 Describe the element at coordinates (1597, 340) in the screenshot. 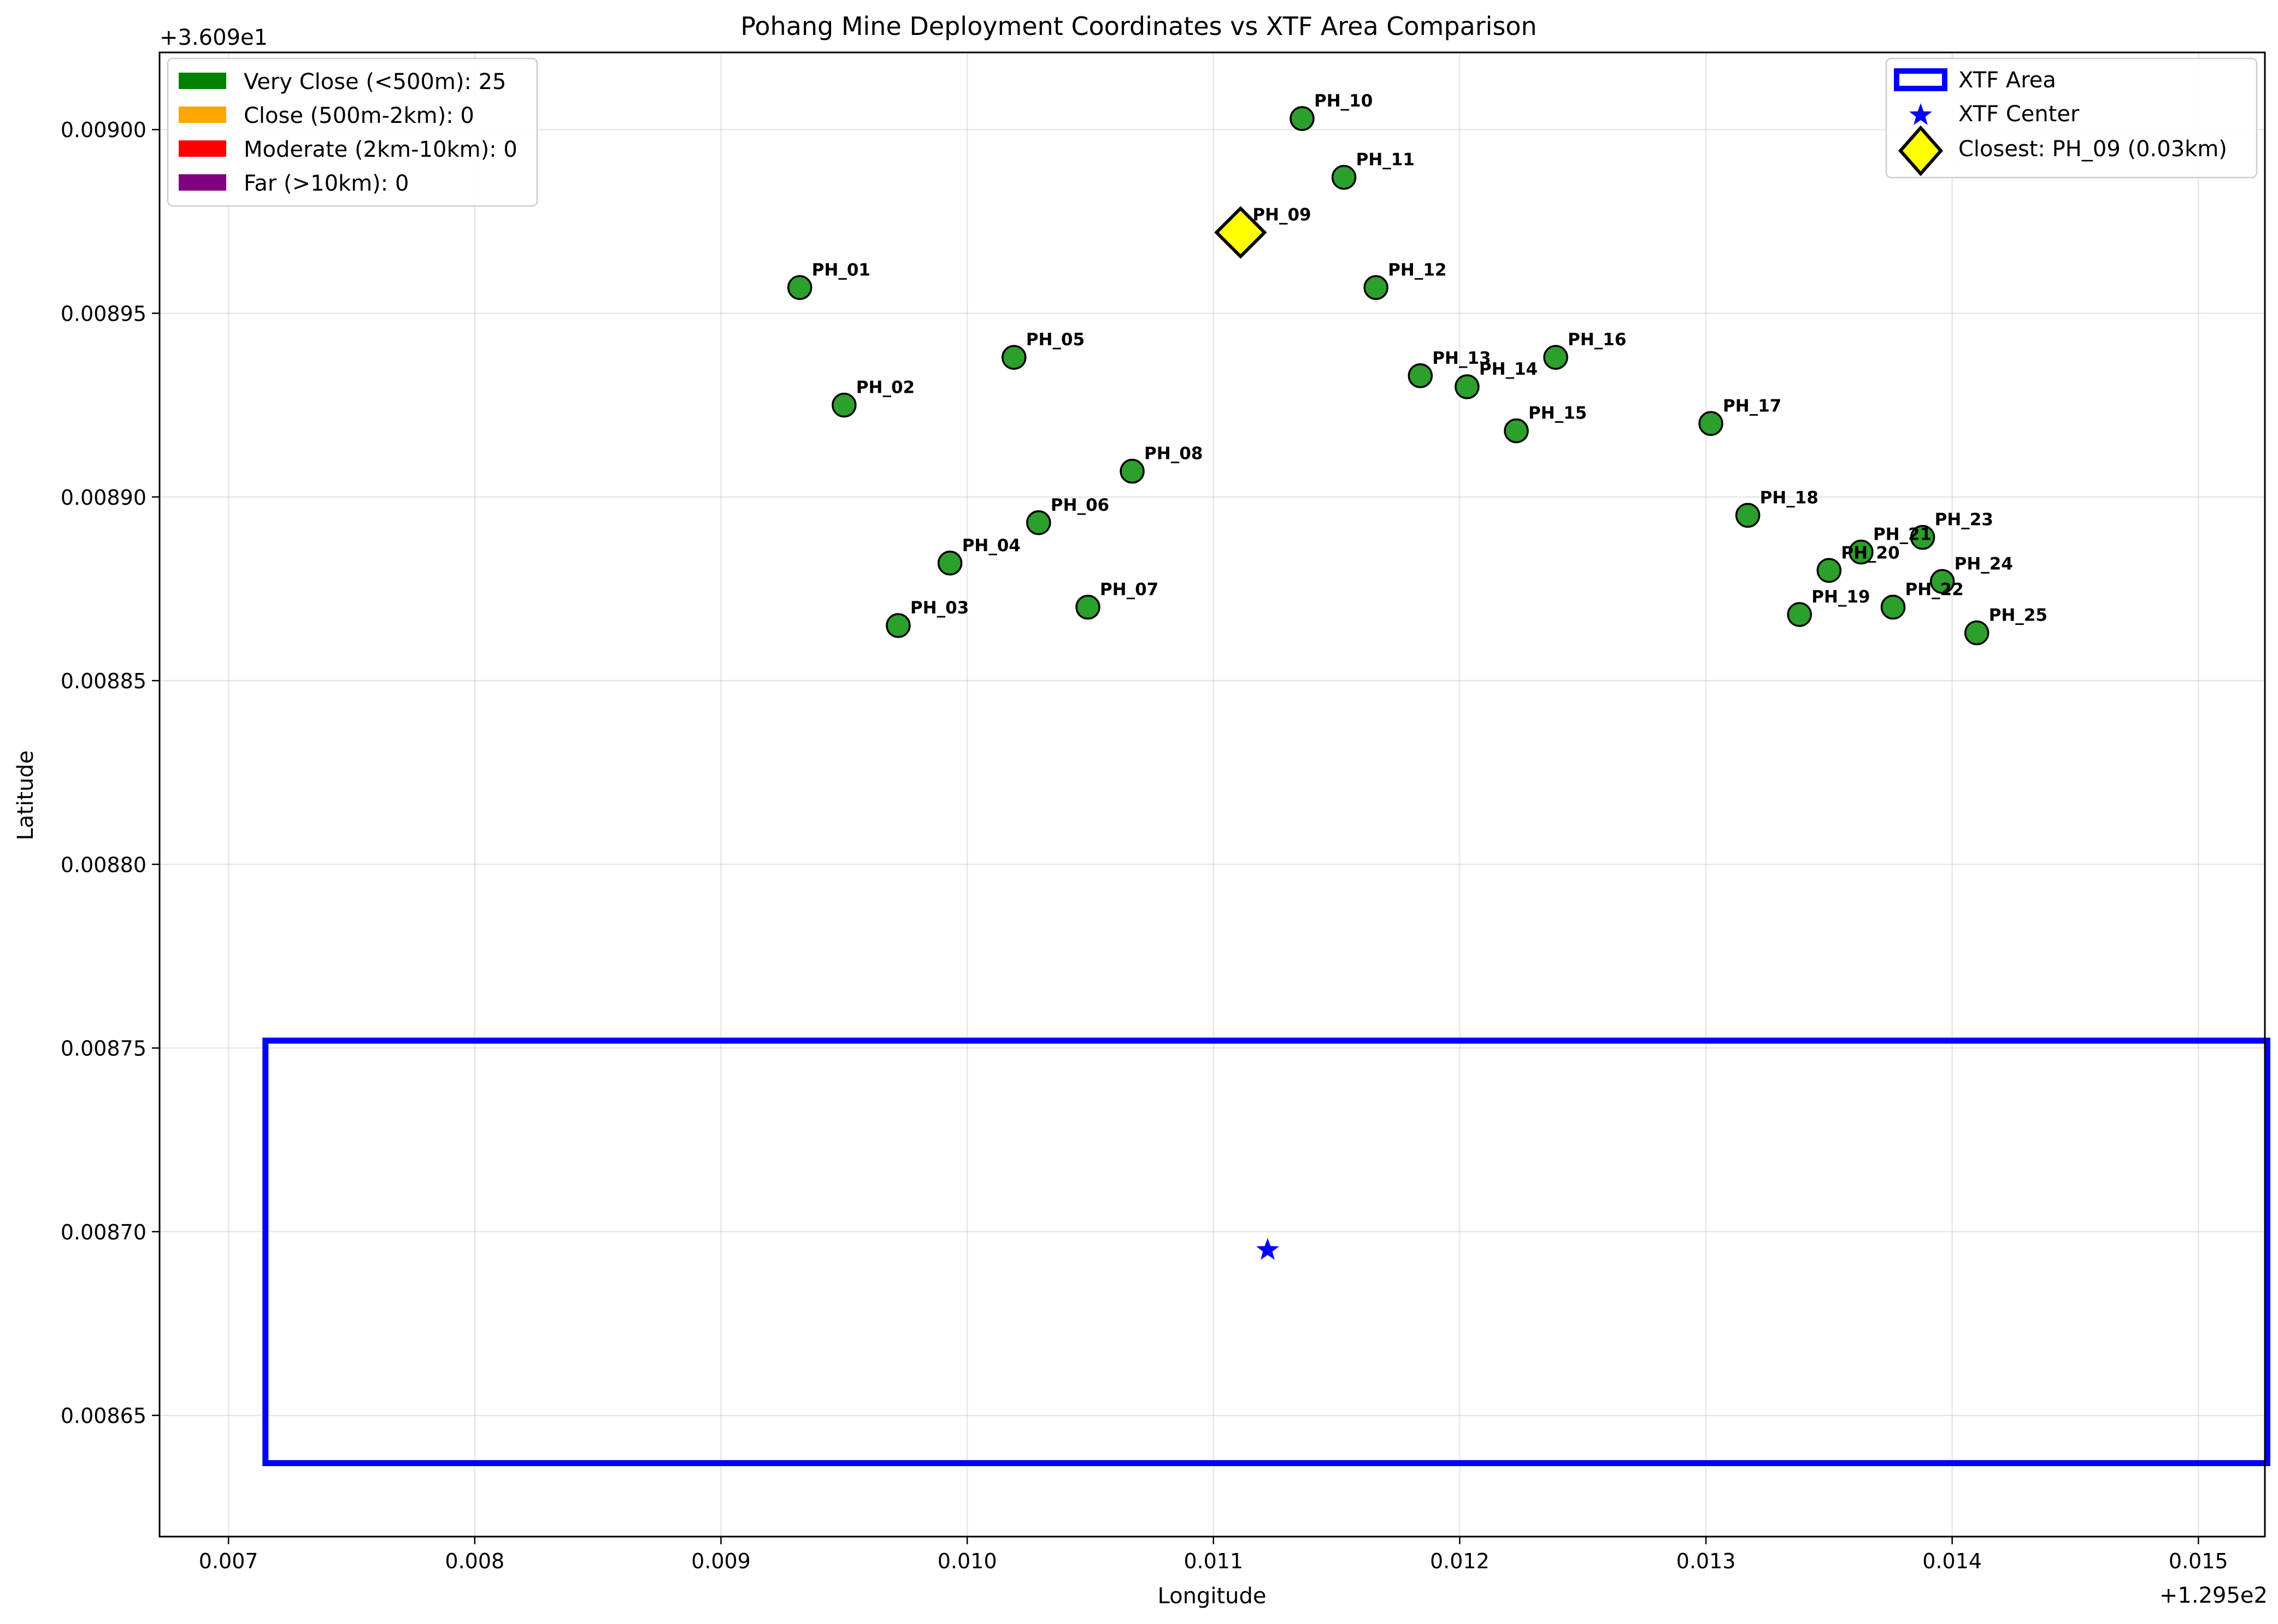

I see `point-label: PH_16` at that location.